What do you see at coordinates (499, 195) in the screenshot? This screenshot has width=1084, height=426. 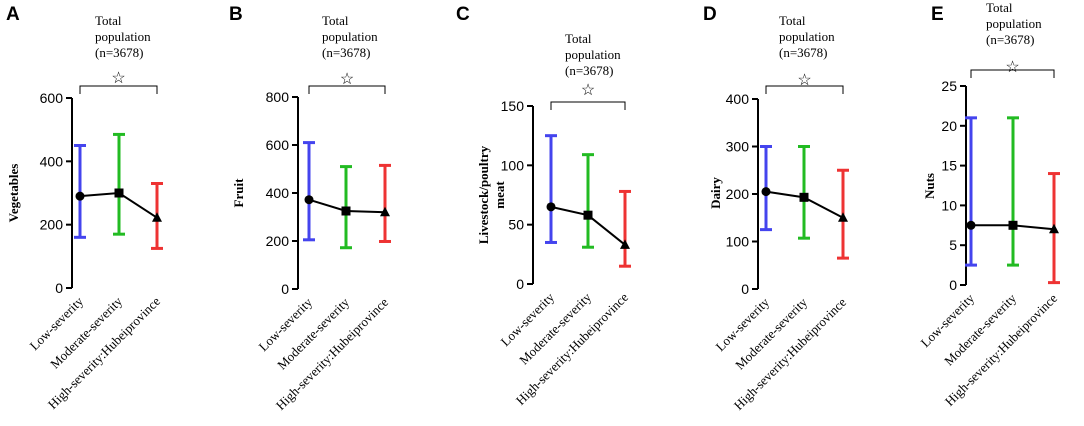 I see `y-axis-label: meat` at bounding box center [499, 195].